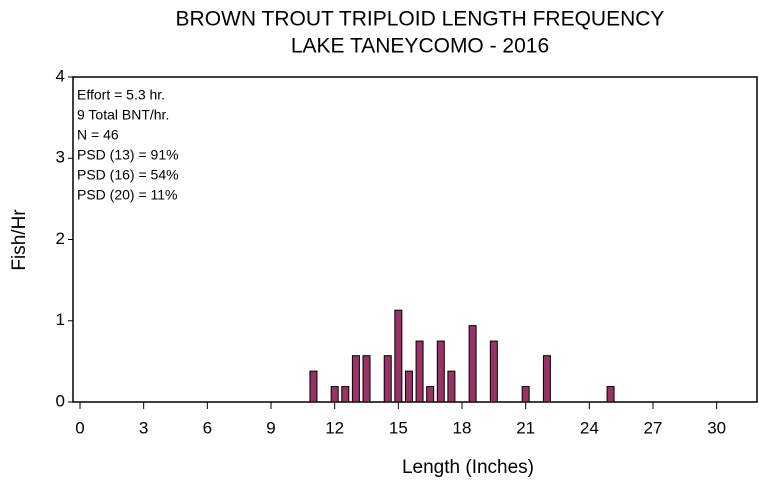  I want to click on x-tick-label: 6, so click(207, 427).